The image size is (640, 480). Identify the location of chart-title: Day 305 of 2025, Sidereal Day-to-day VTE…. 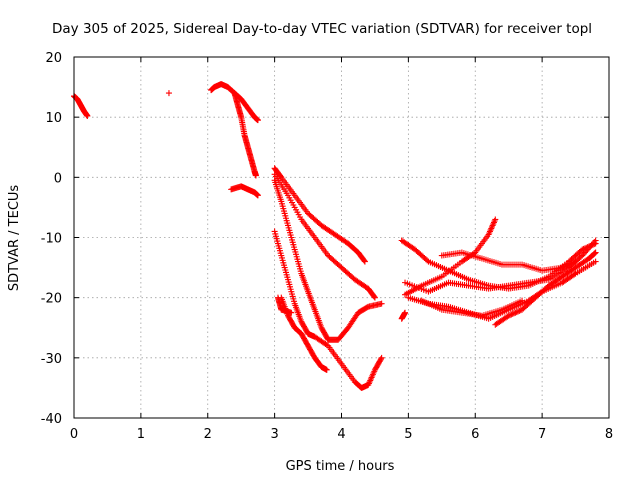
(322, 29).